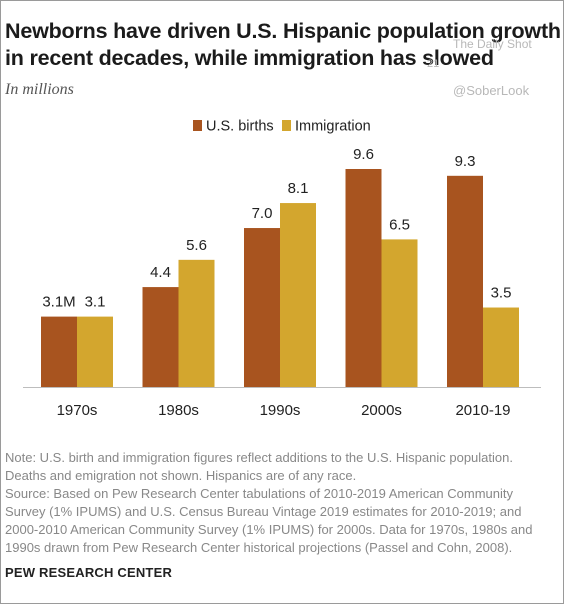 This screenshot has height=604, width=564. What do you see at coordinates (89, 572) in the screenshot?
I see `brand-label: PEW RESEARCH CENTER` at bounding box center [89, 572].